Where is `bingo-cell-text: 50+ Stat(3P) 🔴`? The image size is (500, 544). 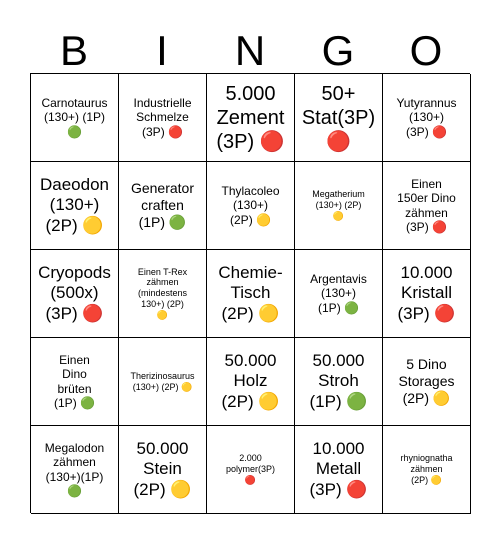
bingo-cell-text: 50+ Stat(3P) 🔴 is located at coordinates (338, 117).